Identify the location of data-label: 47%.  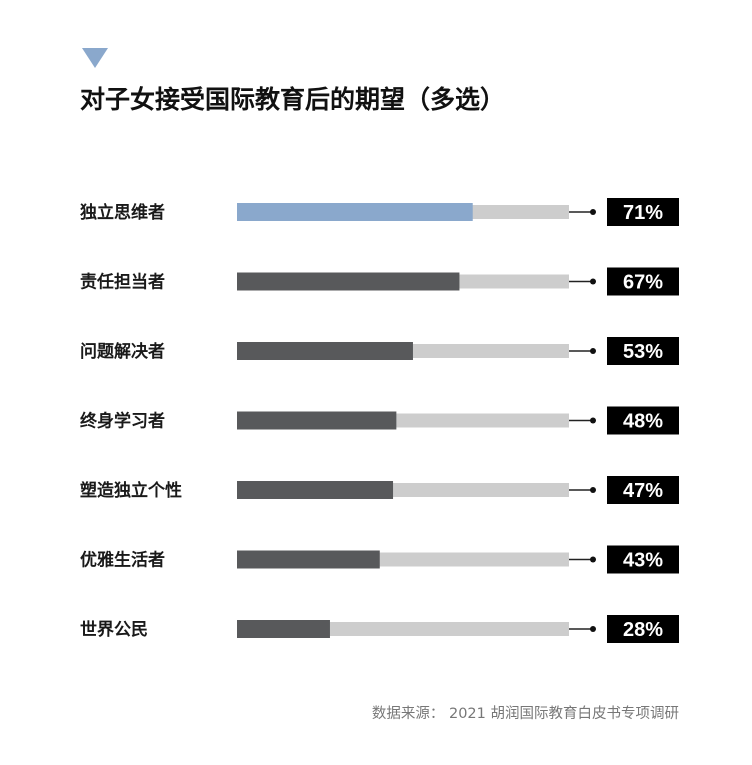
(643, 491).